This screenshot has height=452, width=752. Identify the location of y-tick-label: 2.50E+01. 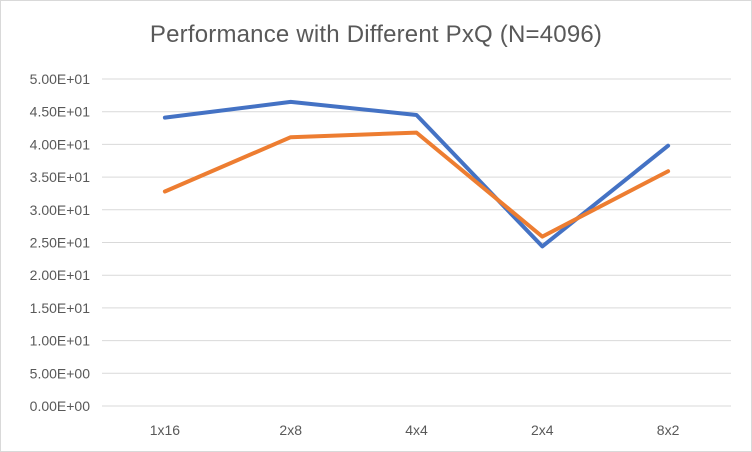
(60, 243).